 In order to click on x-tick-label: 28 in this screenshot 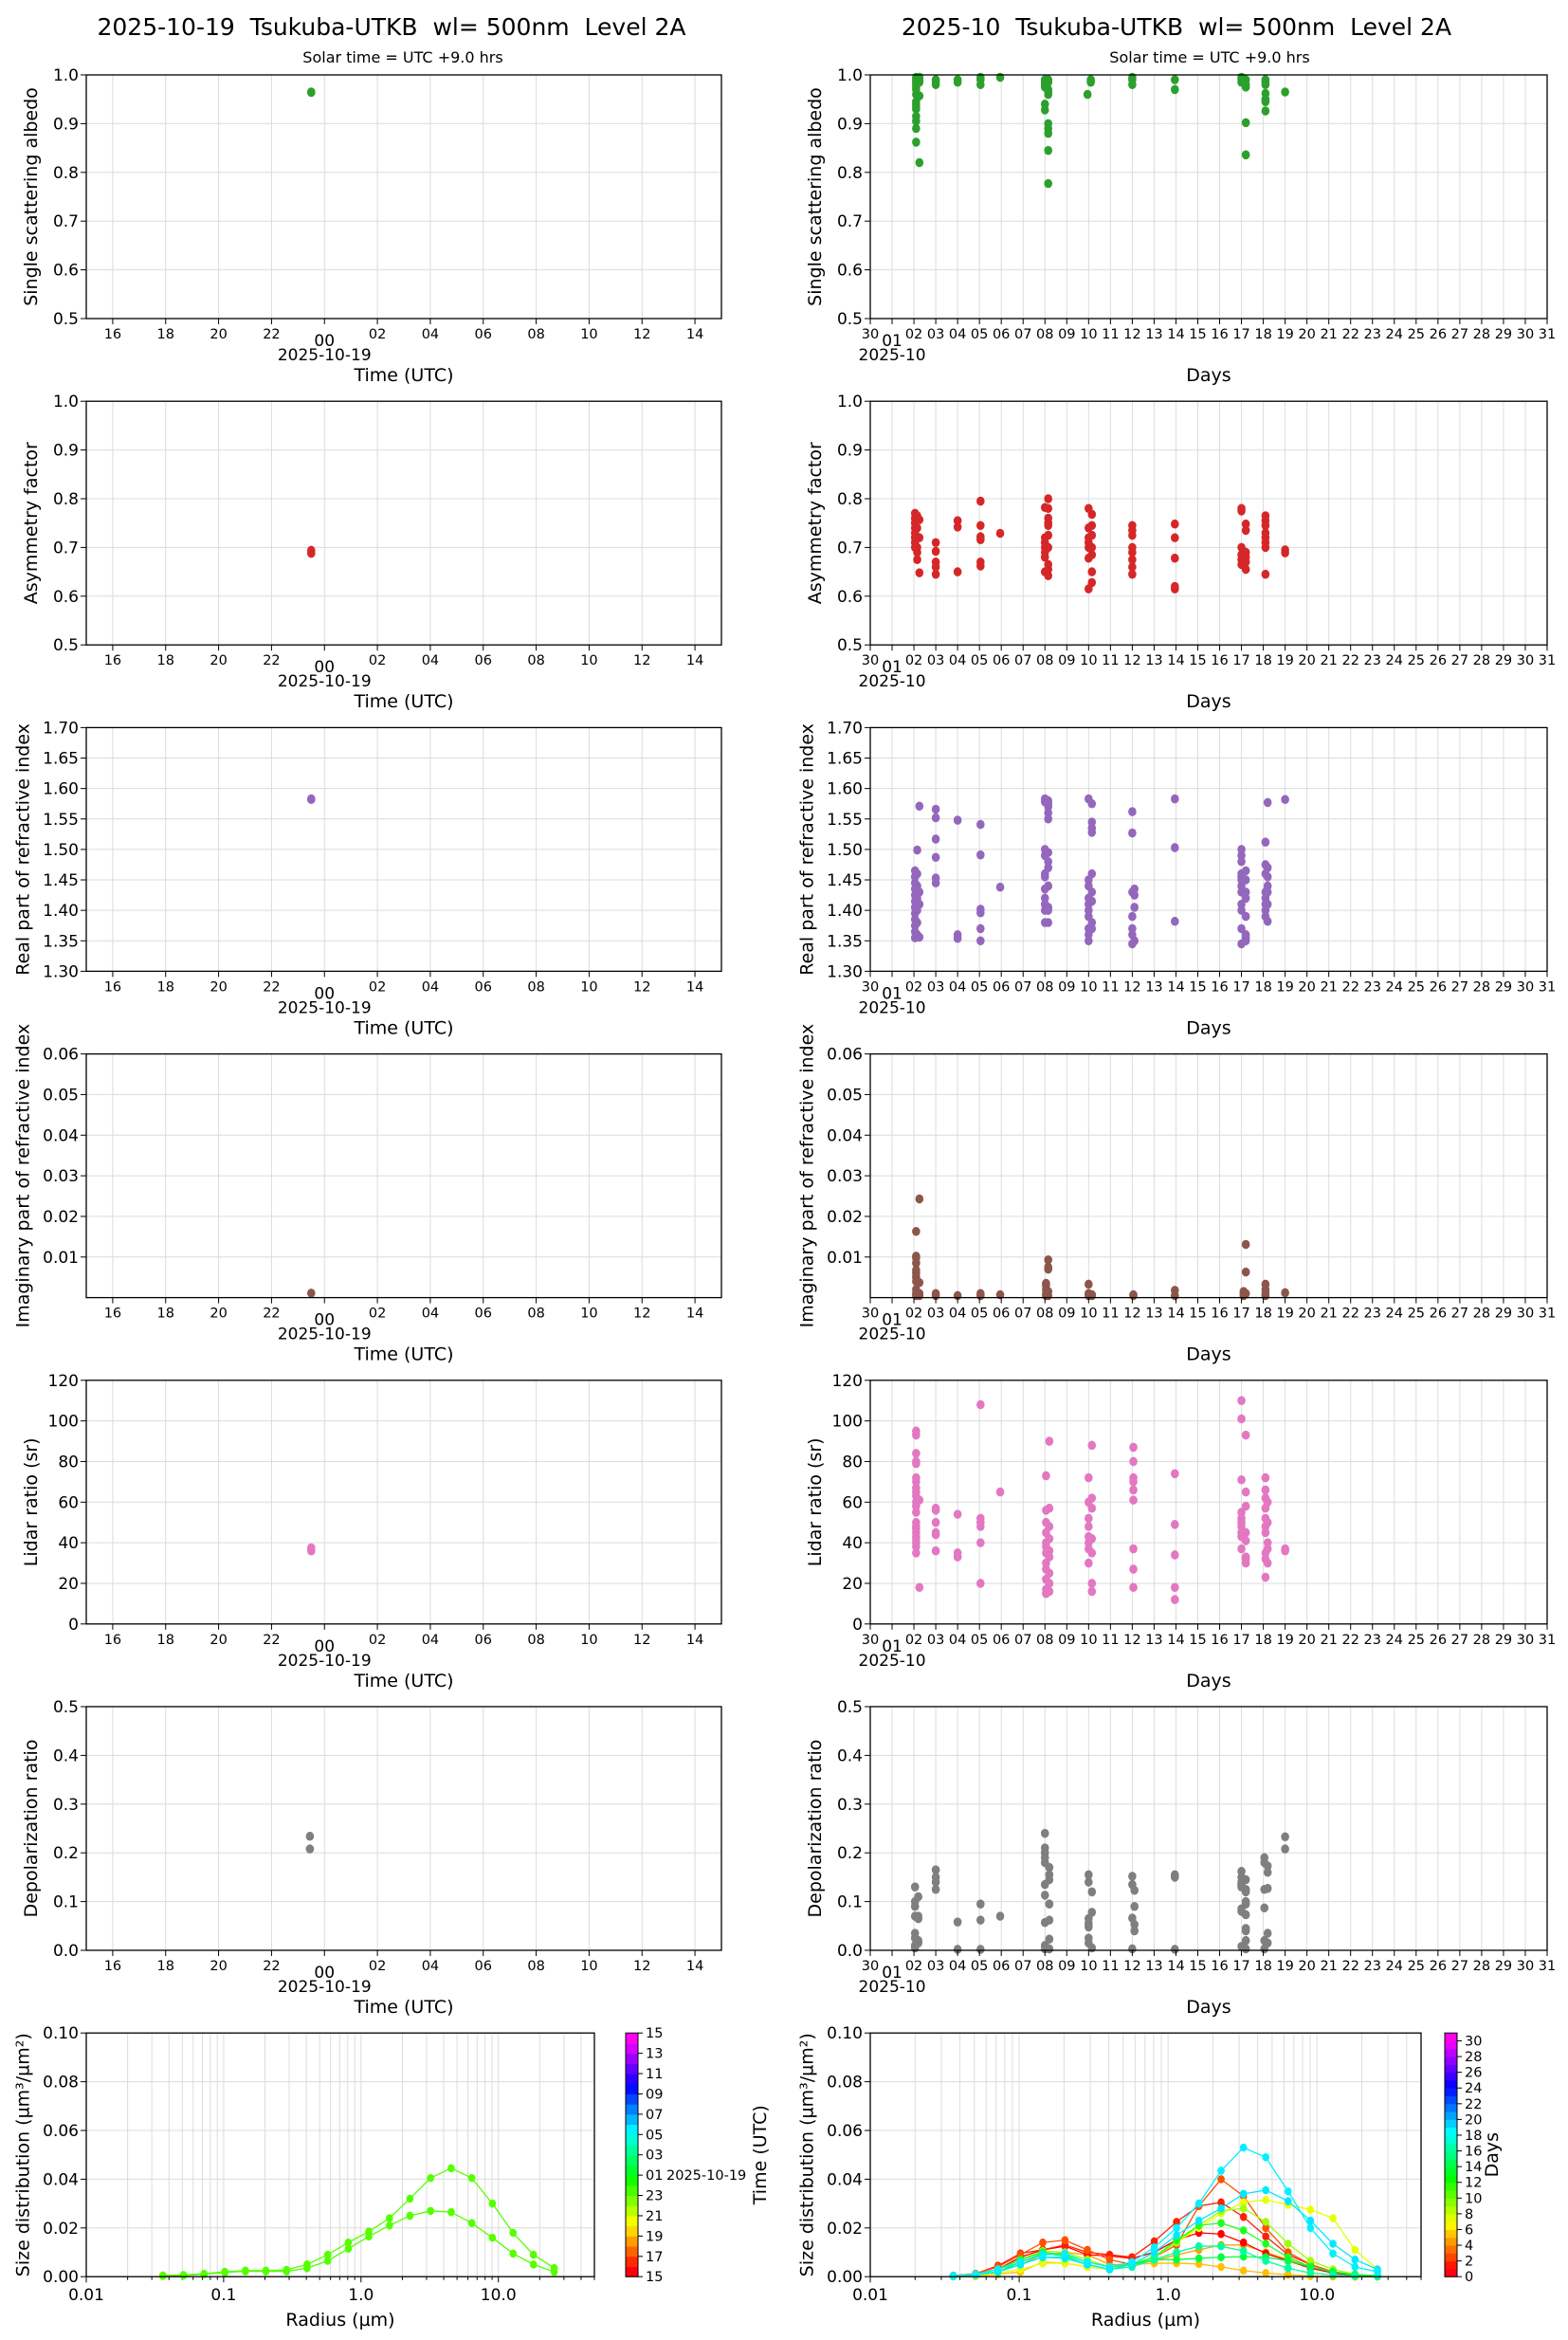, I will do `click(1481, 1640)`.